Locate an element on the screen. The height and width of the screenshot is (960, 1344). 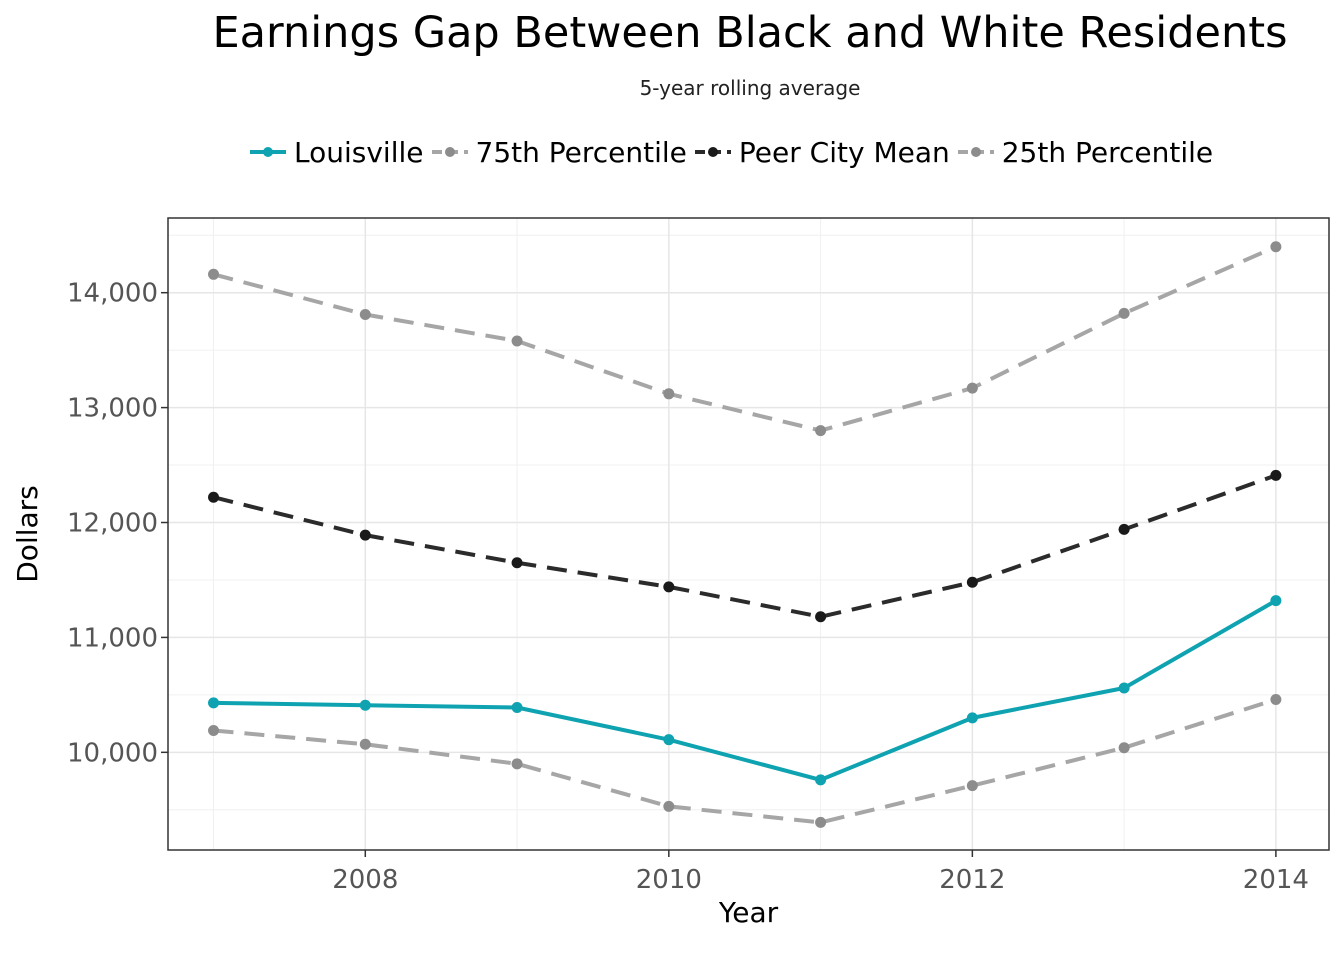
x-tick-label: 2014 is located at coordinates (1276, 880).